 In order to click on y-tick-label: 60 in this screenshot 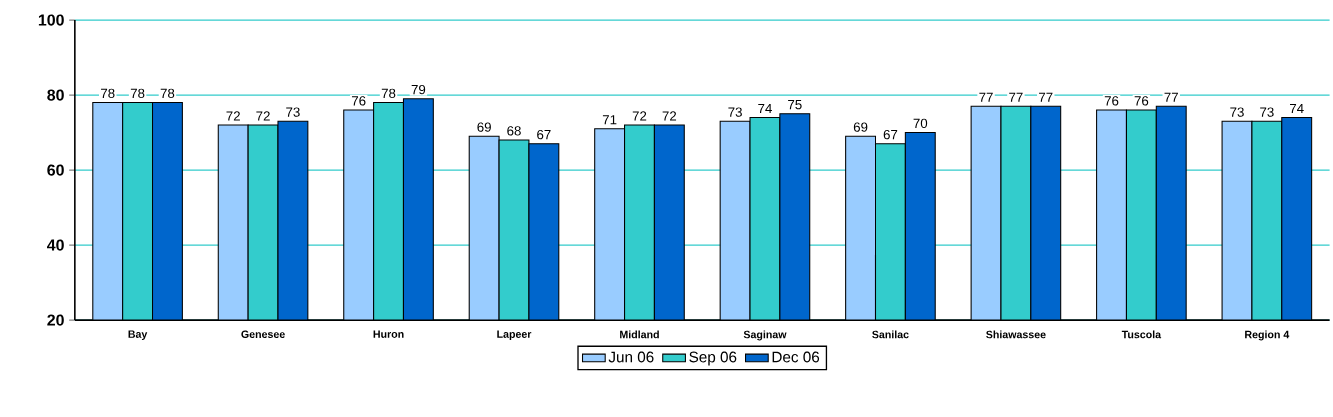, I will do `click(55, 170)`.